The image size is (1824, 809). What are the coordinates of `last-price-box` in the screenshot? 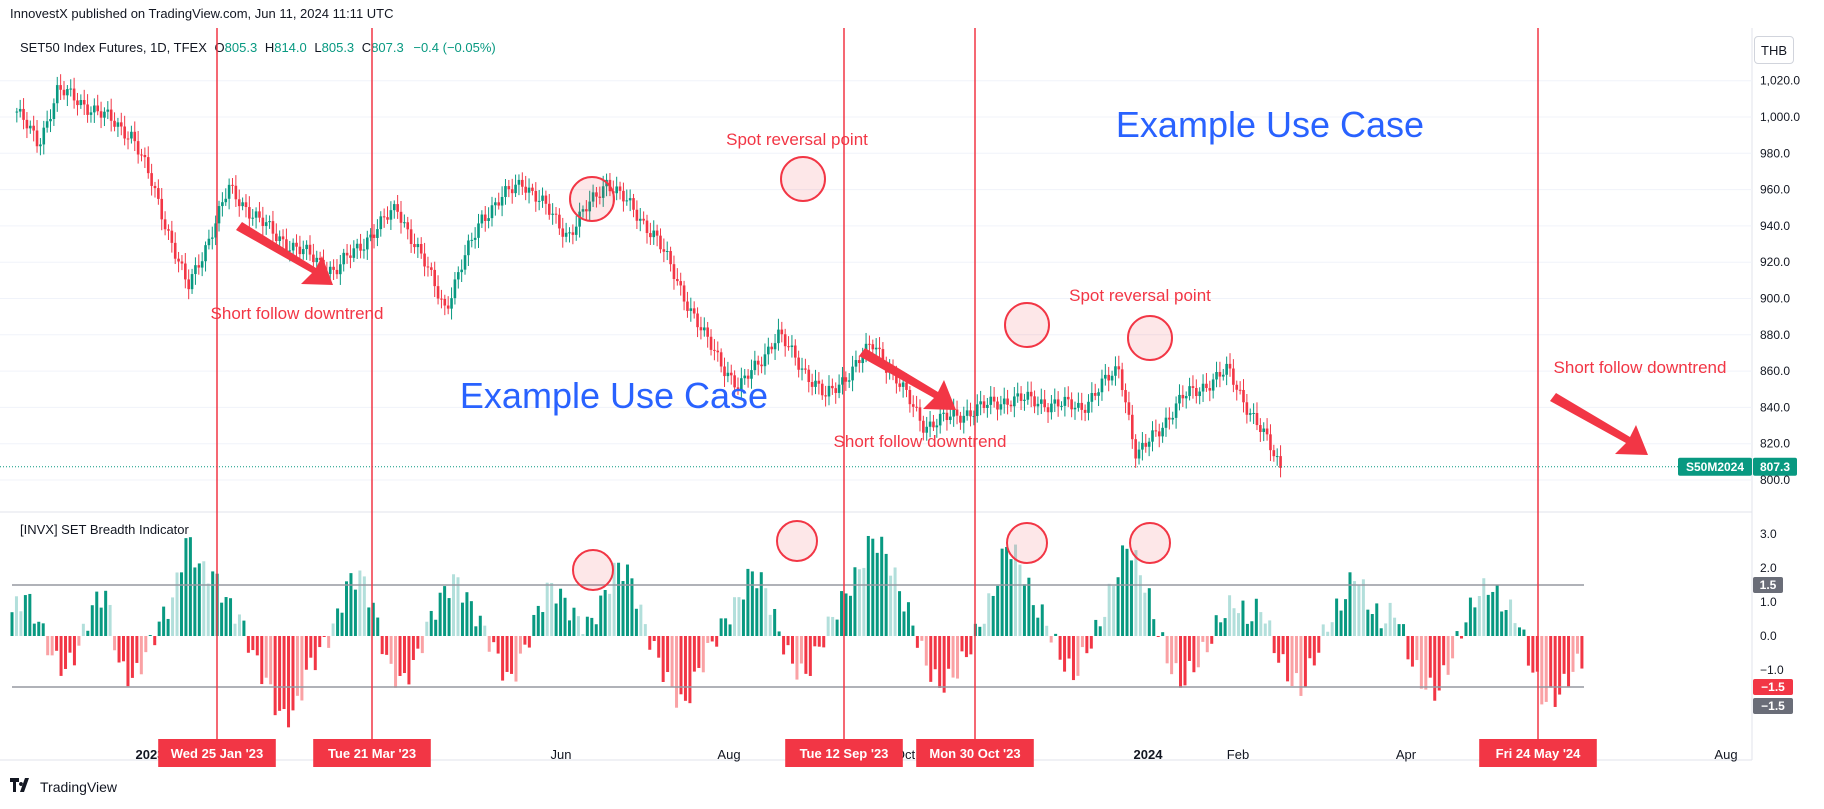 It's located at (1775, 466).